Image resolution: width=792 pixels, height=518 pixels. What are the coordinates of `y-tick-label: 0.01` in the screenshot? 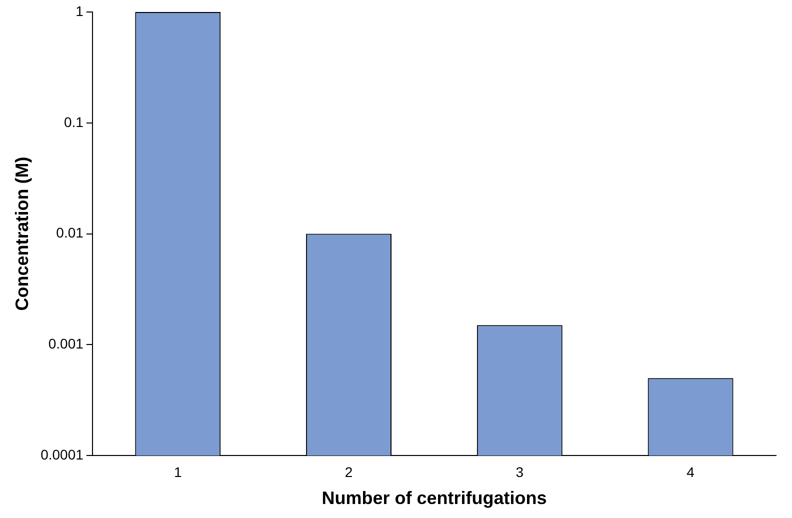 It's located at (70, 232).